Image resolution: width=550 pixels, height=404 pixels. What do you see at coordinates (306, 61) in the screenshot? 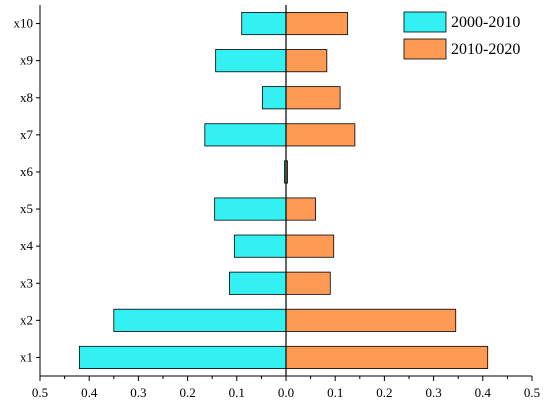
I see `bar-2010-2020-x9` at bounding box center [306, 61].